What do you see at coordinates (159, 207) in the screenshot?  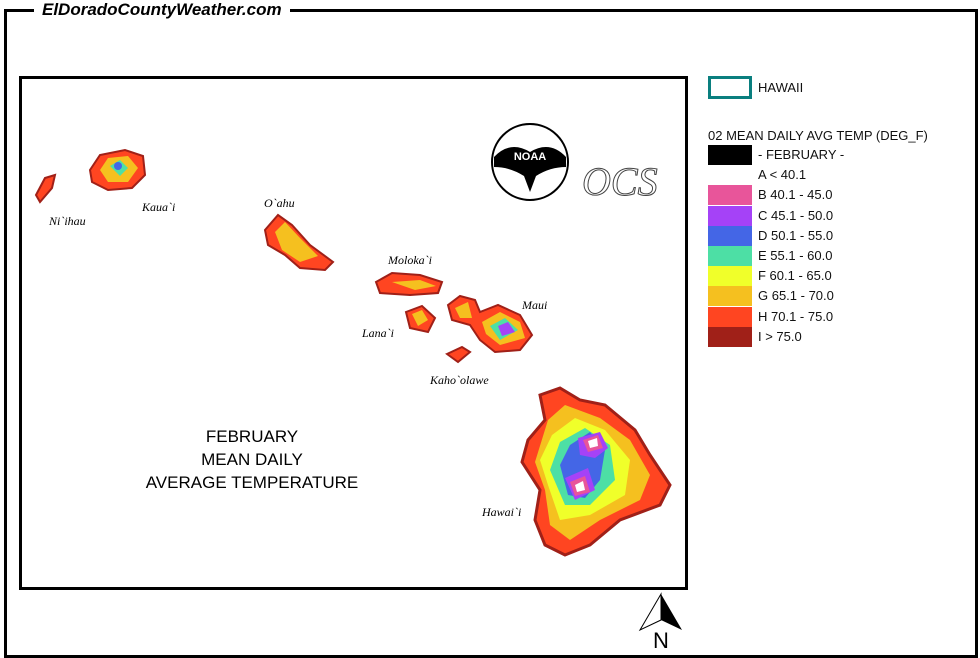 I see `label-kauai: Kaua`i` at bounding box center [159, 207].